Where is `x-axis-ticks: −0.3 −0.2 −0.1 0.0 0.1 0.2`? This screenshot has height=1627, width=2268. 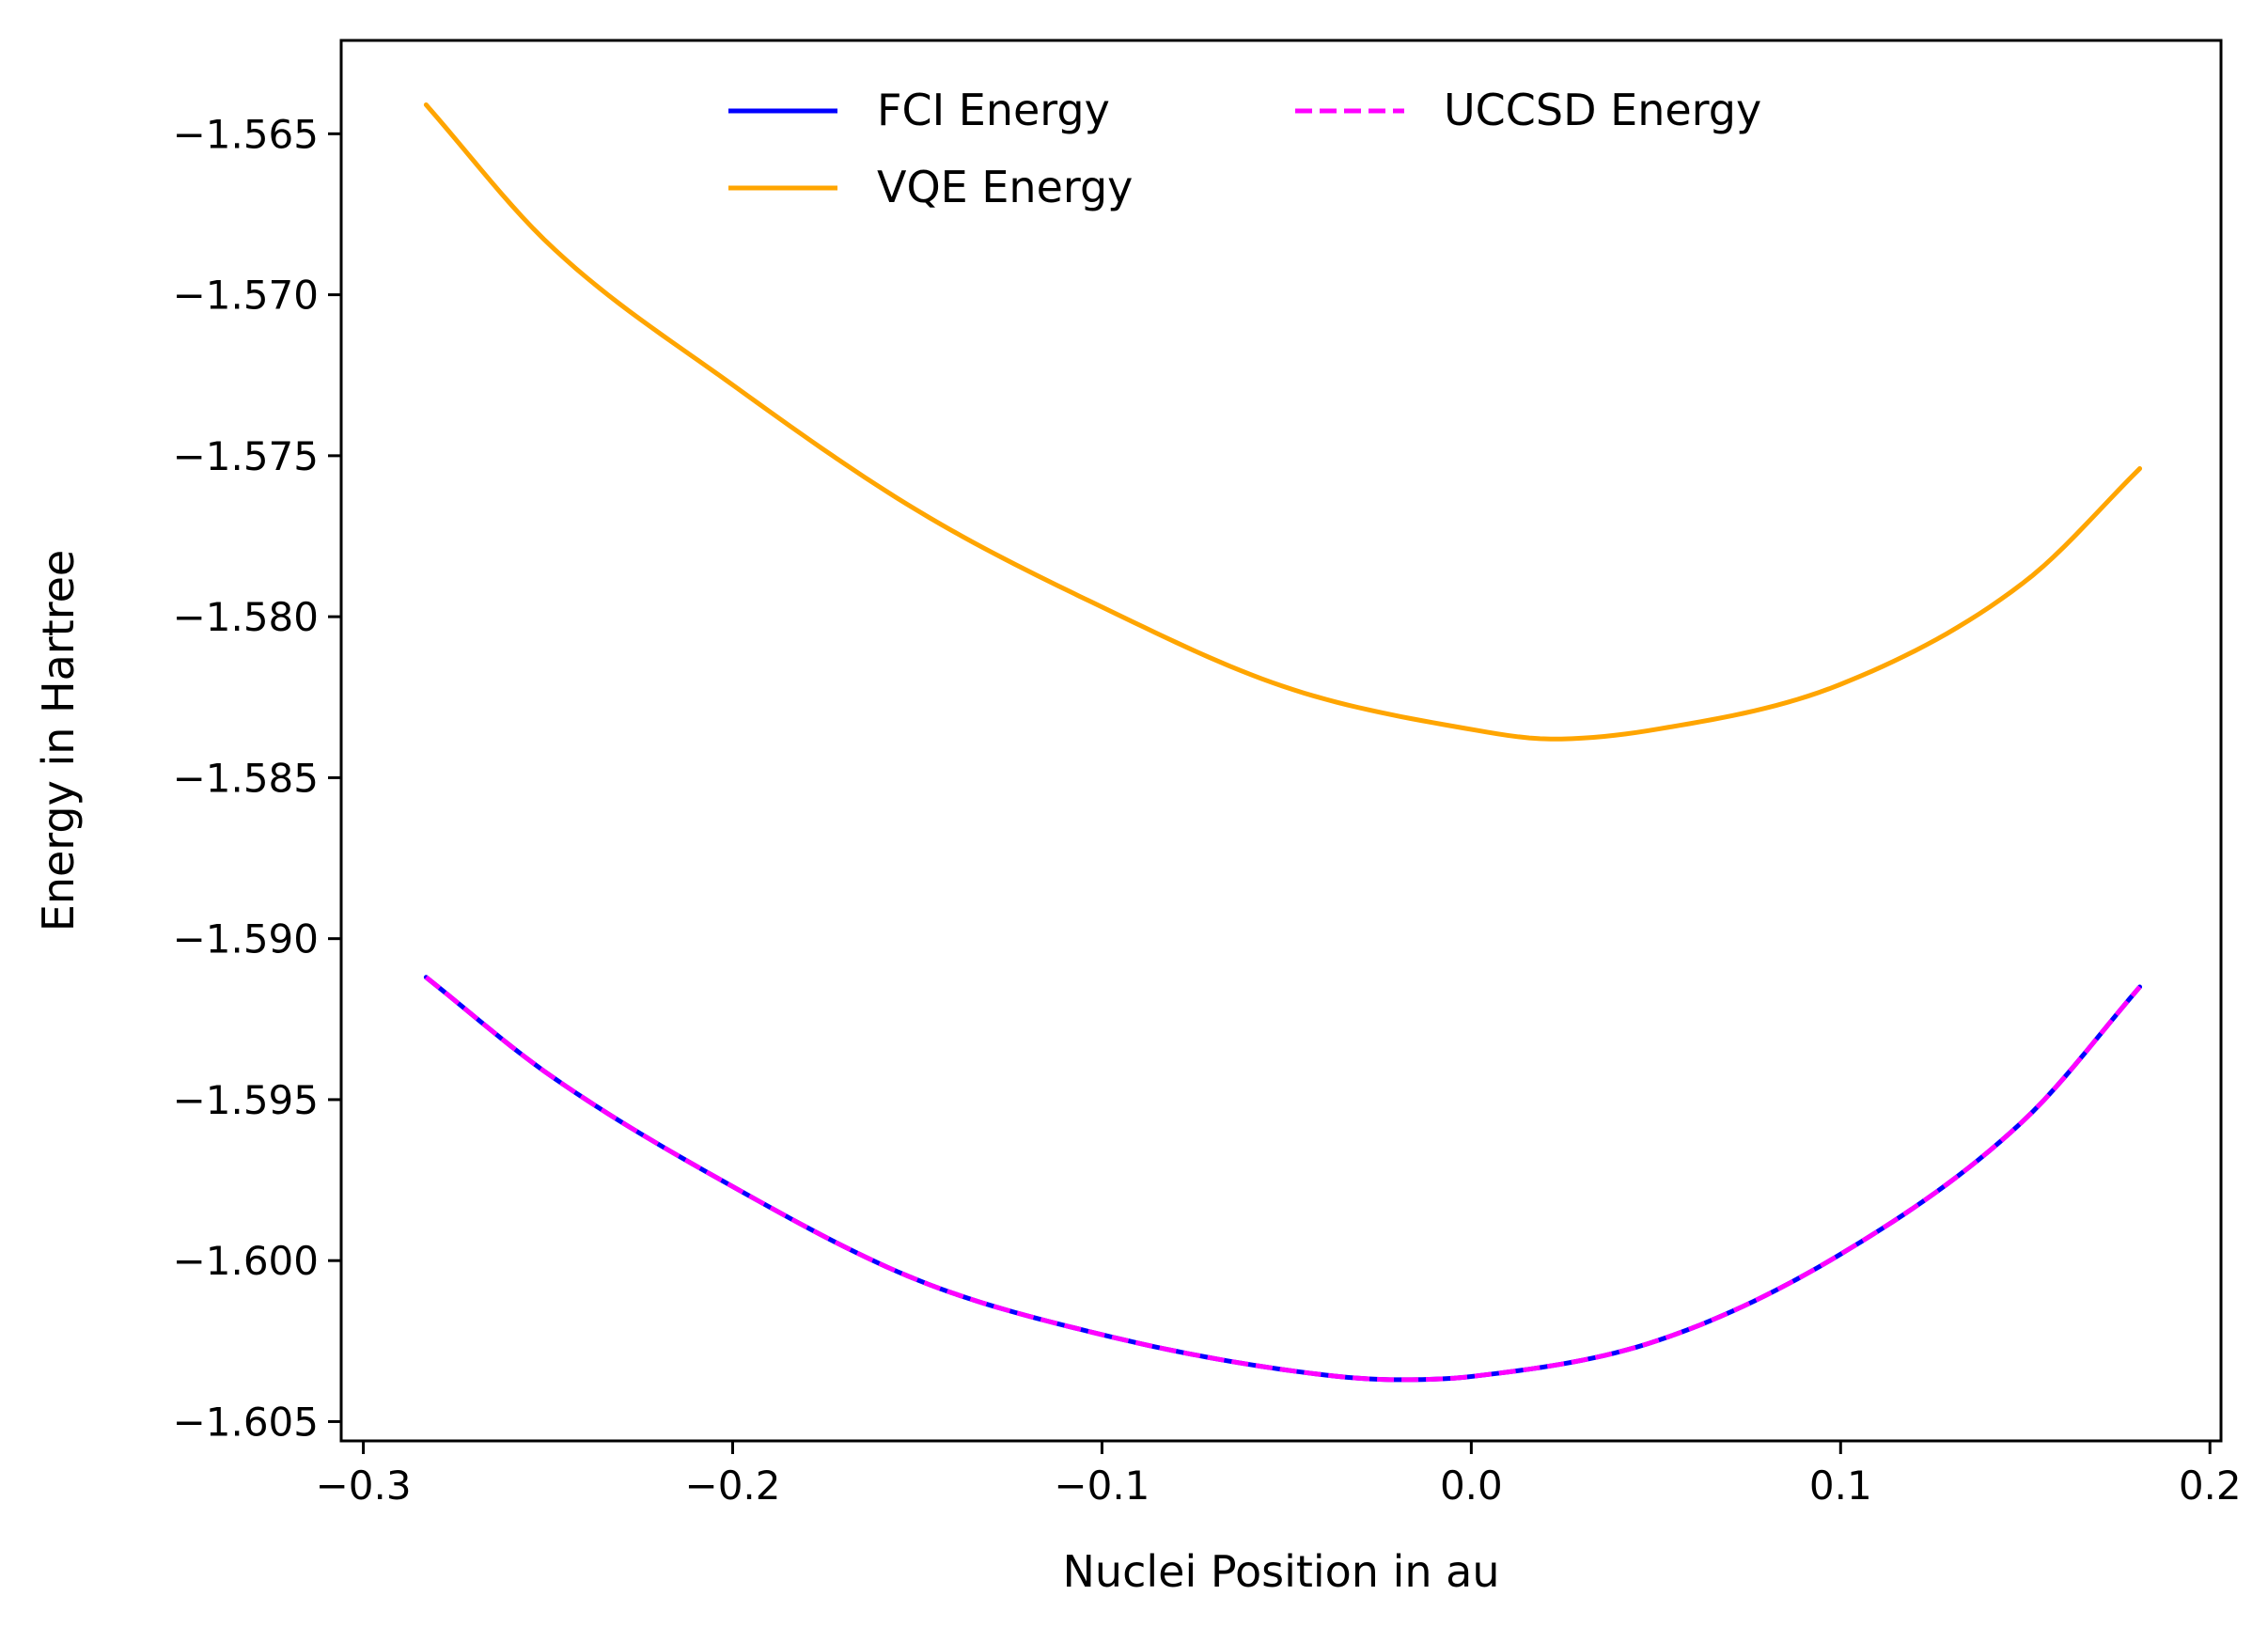 x-axis-ticks: −0.3 −0.2 −0.1 0.0 0.1 0.2 is located at coordinates (1279, 1475).